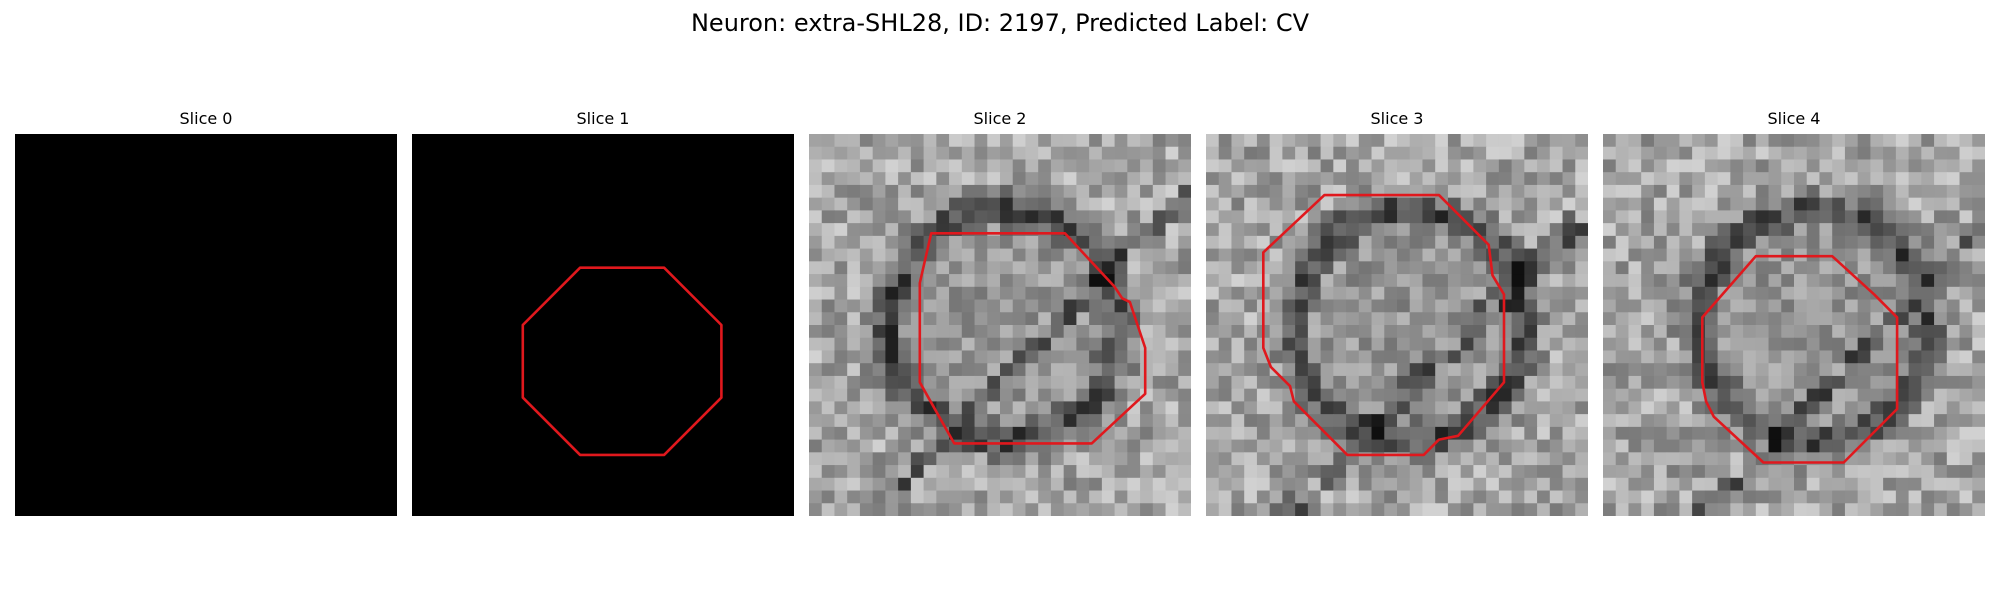 The width and height of the screenshot is (2000, 600). I want to click on slice-title: Slice 2, so click(1000, 118).